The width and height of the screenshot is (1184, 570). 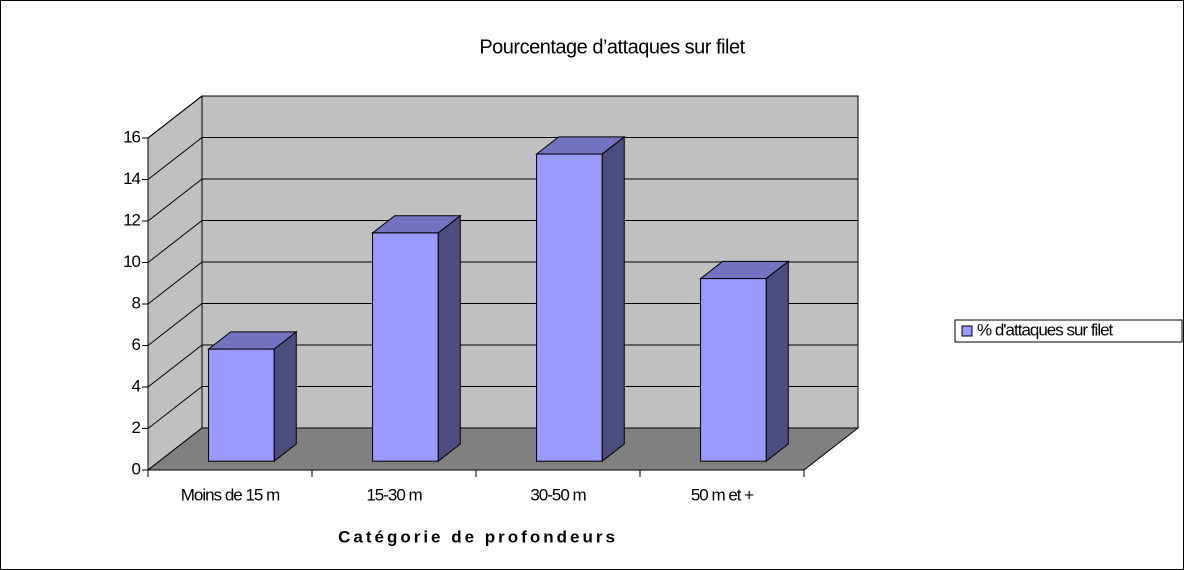 I want to click on y-tick-label: 16, so click(x=131, y=136).